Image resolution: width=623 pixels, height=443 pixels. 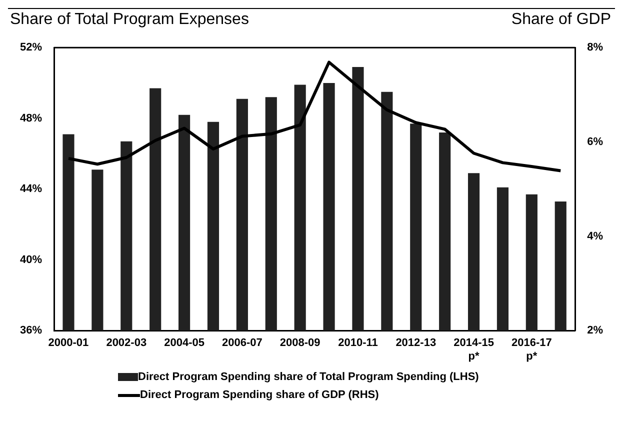 I want to click on y2-axis-title: Share of GDP, so click(x=561, y=20).